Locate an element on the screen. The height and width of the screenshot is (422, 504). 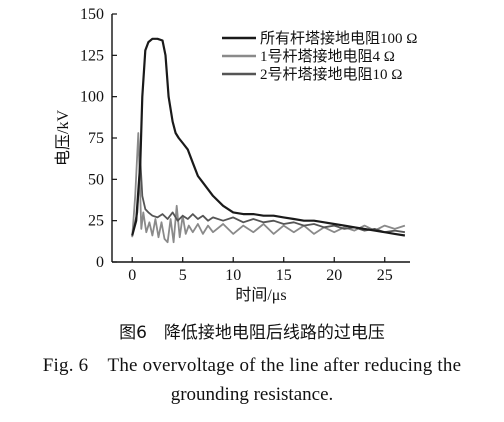
y-tick-label: 75 is located at coordinates (96, 138).